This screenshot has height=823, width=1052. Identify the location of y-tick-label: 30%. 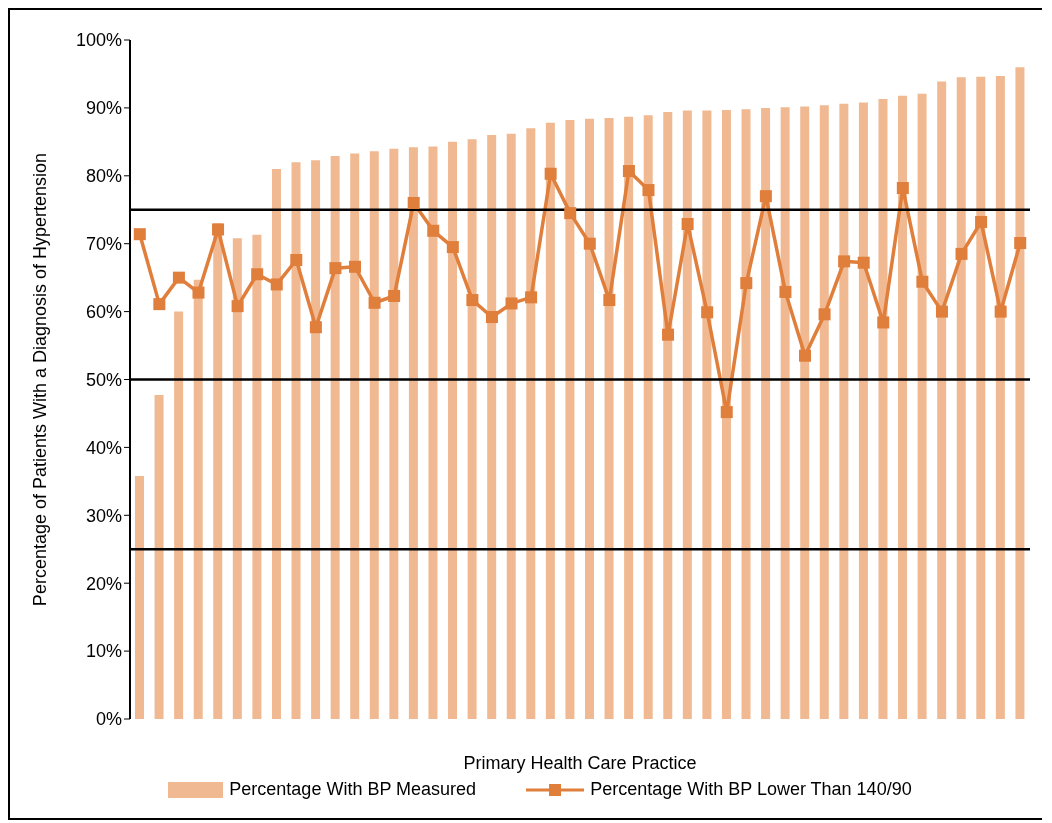
(103, 515).